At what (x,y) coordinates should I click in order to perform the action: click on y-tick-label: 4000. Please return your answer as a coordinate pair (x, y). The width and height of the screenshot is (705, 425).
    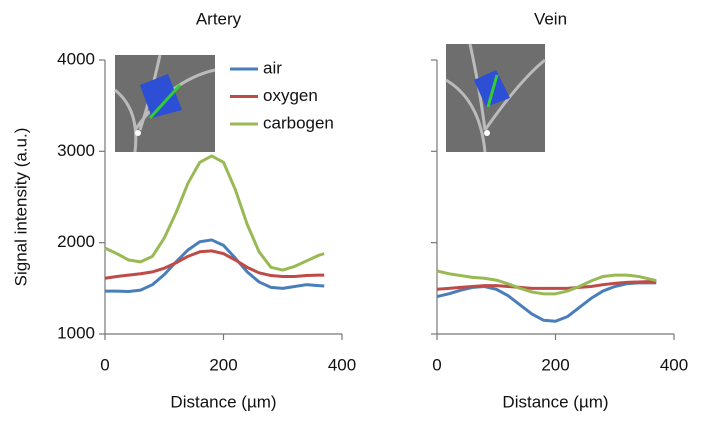
    Looking at the image, I should click on (76, 58).